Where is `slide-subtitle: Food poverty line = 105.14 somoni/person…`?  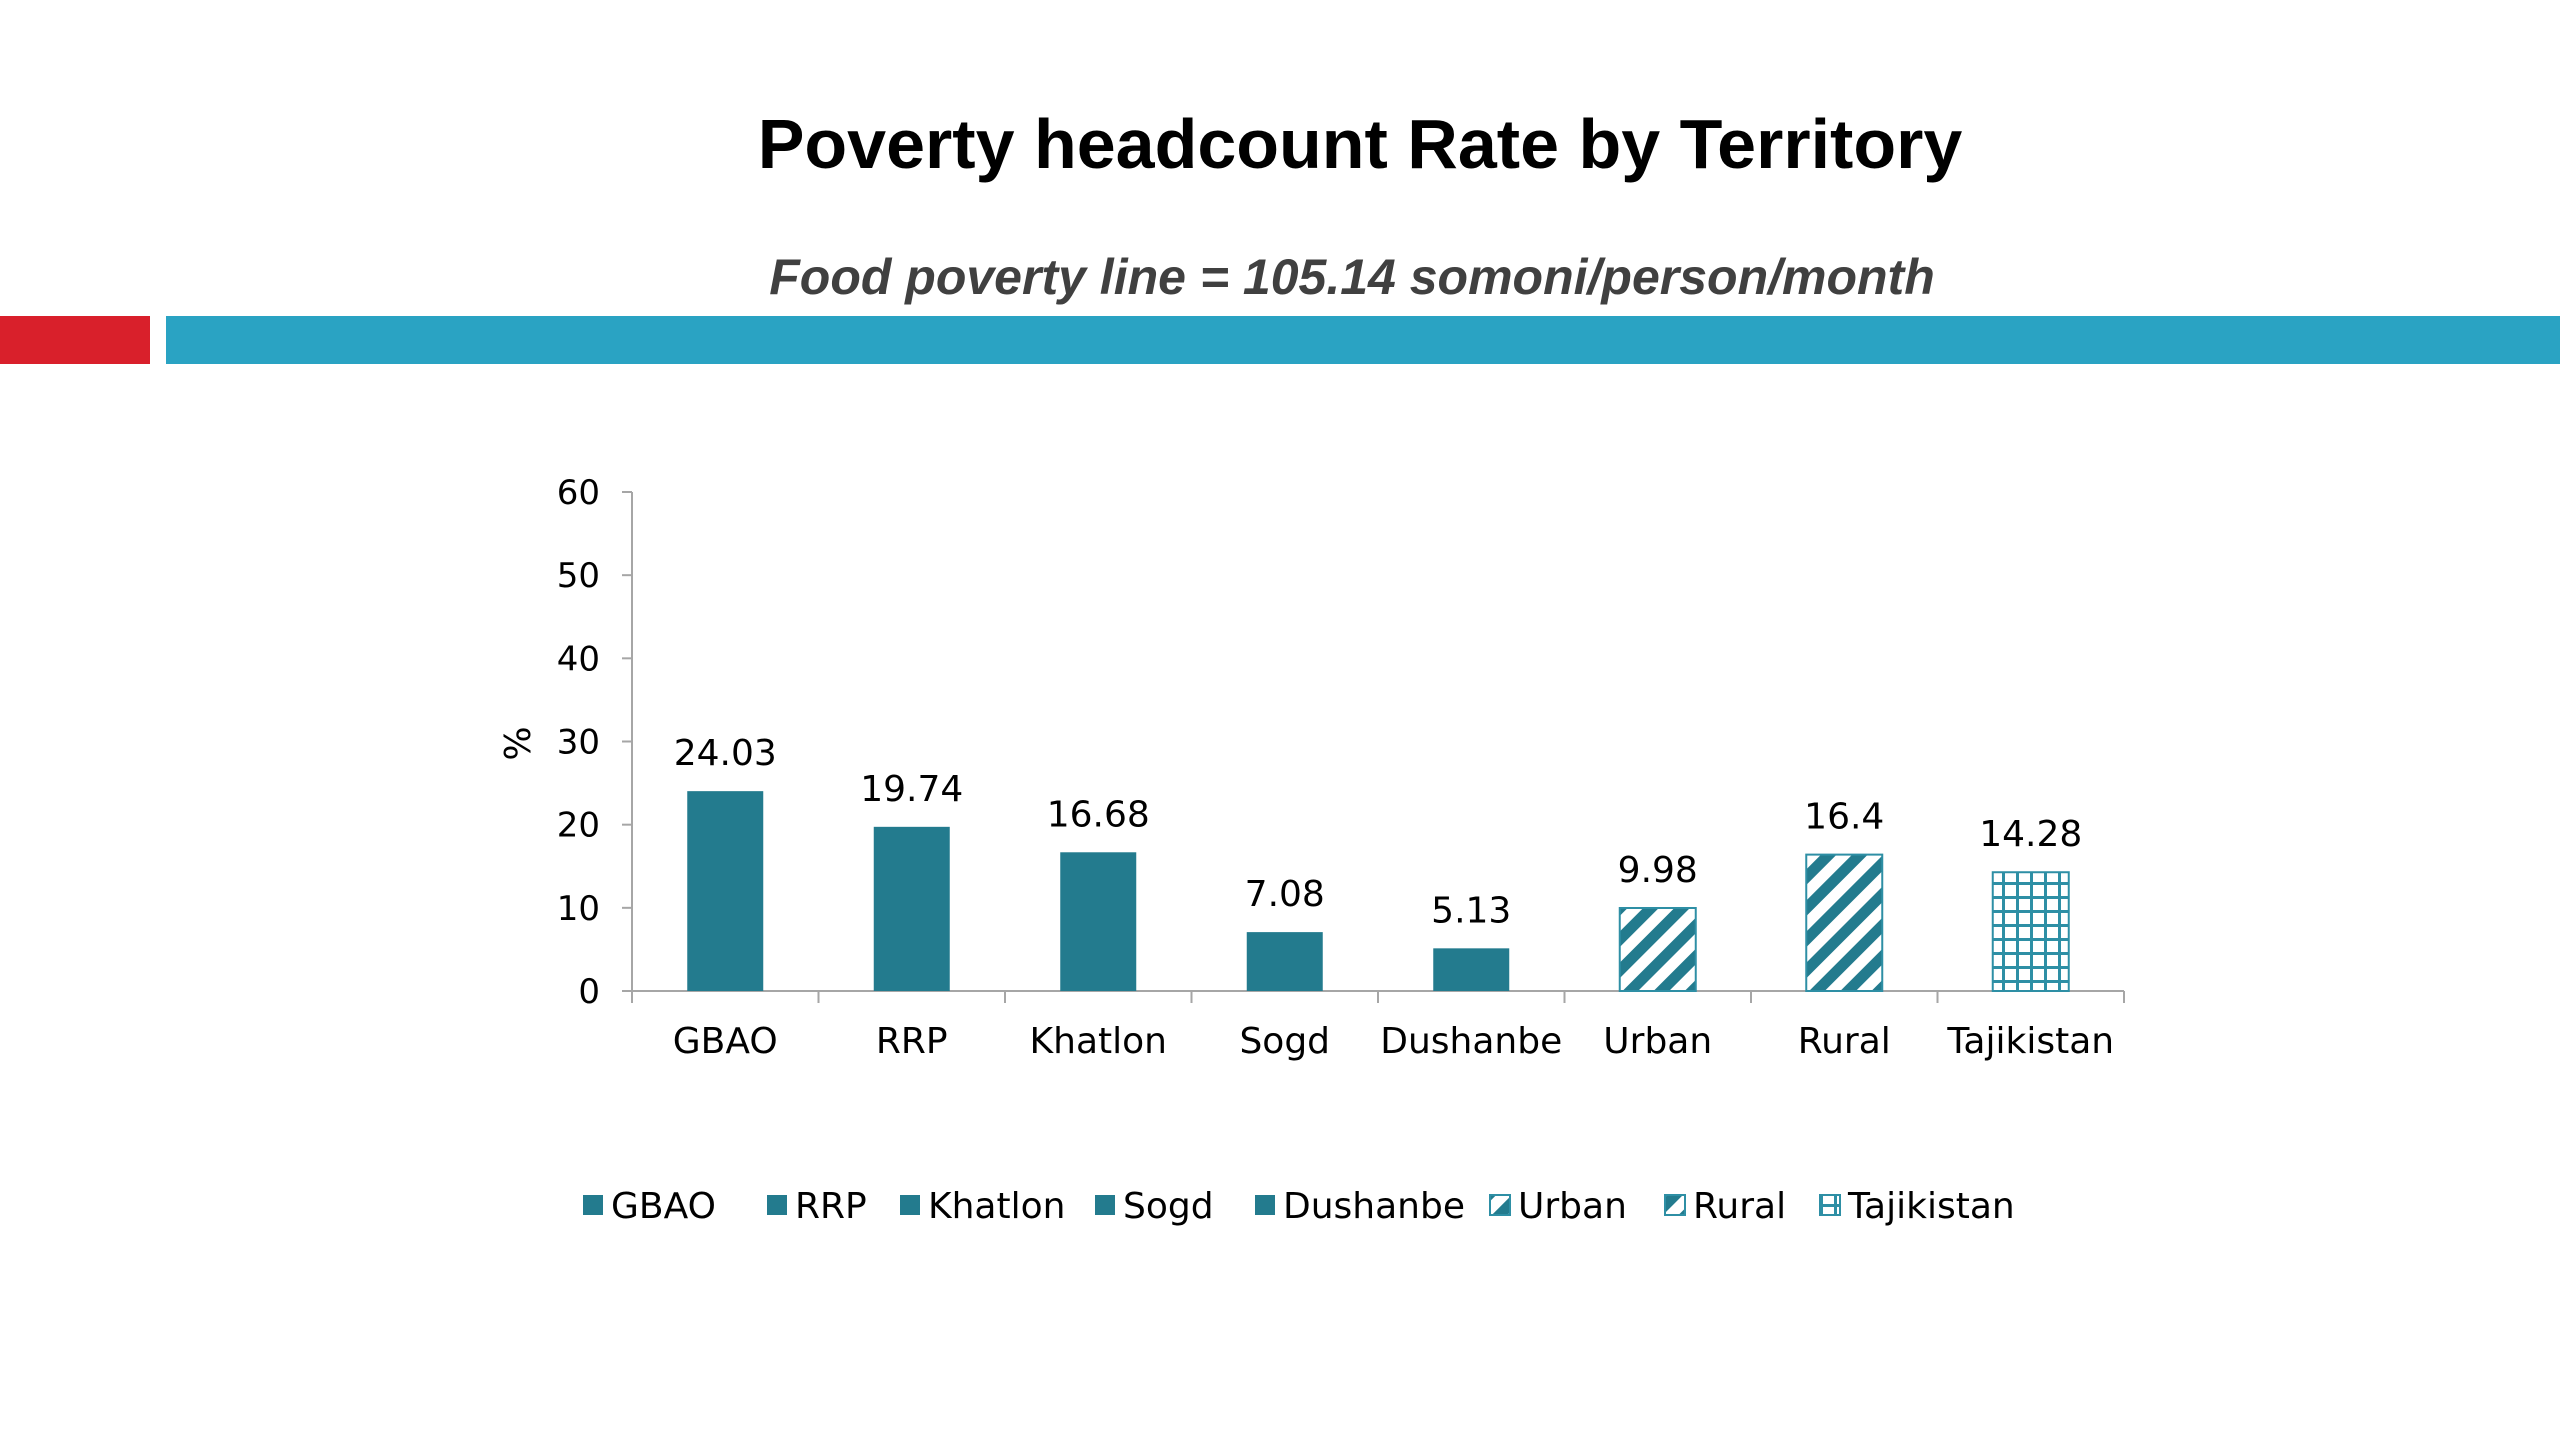 slide-subtitle: Food poverty line = 105.14 somoni/person… is located at coordinates (1352, 277).